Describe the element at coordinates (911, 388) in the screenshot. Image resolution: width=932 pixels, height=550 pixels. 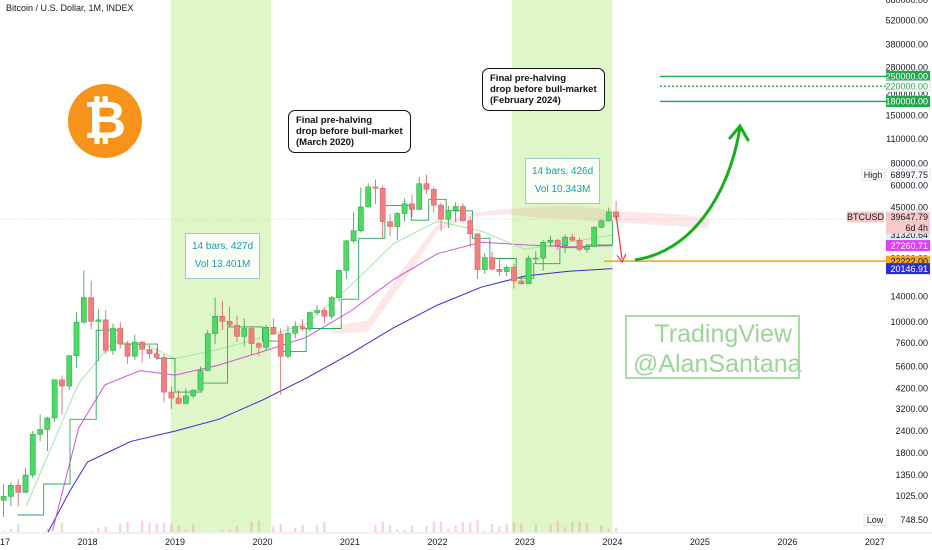
I see `price-tick-label: 4200.00` at that location.